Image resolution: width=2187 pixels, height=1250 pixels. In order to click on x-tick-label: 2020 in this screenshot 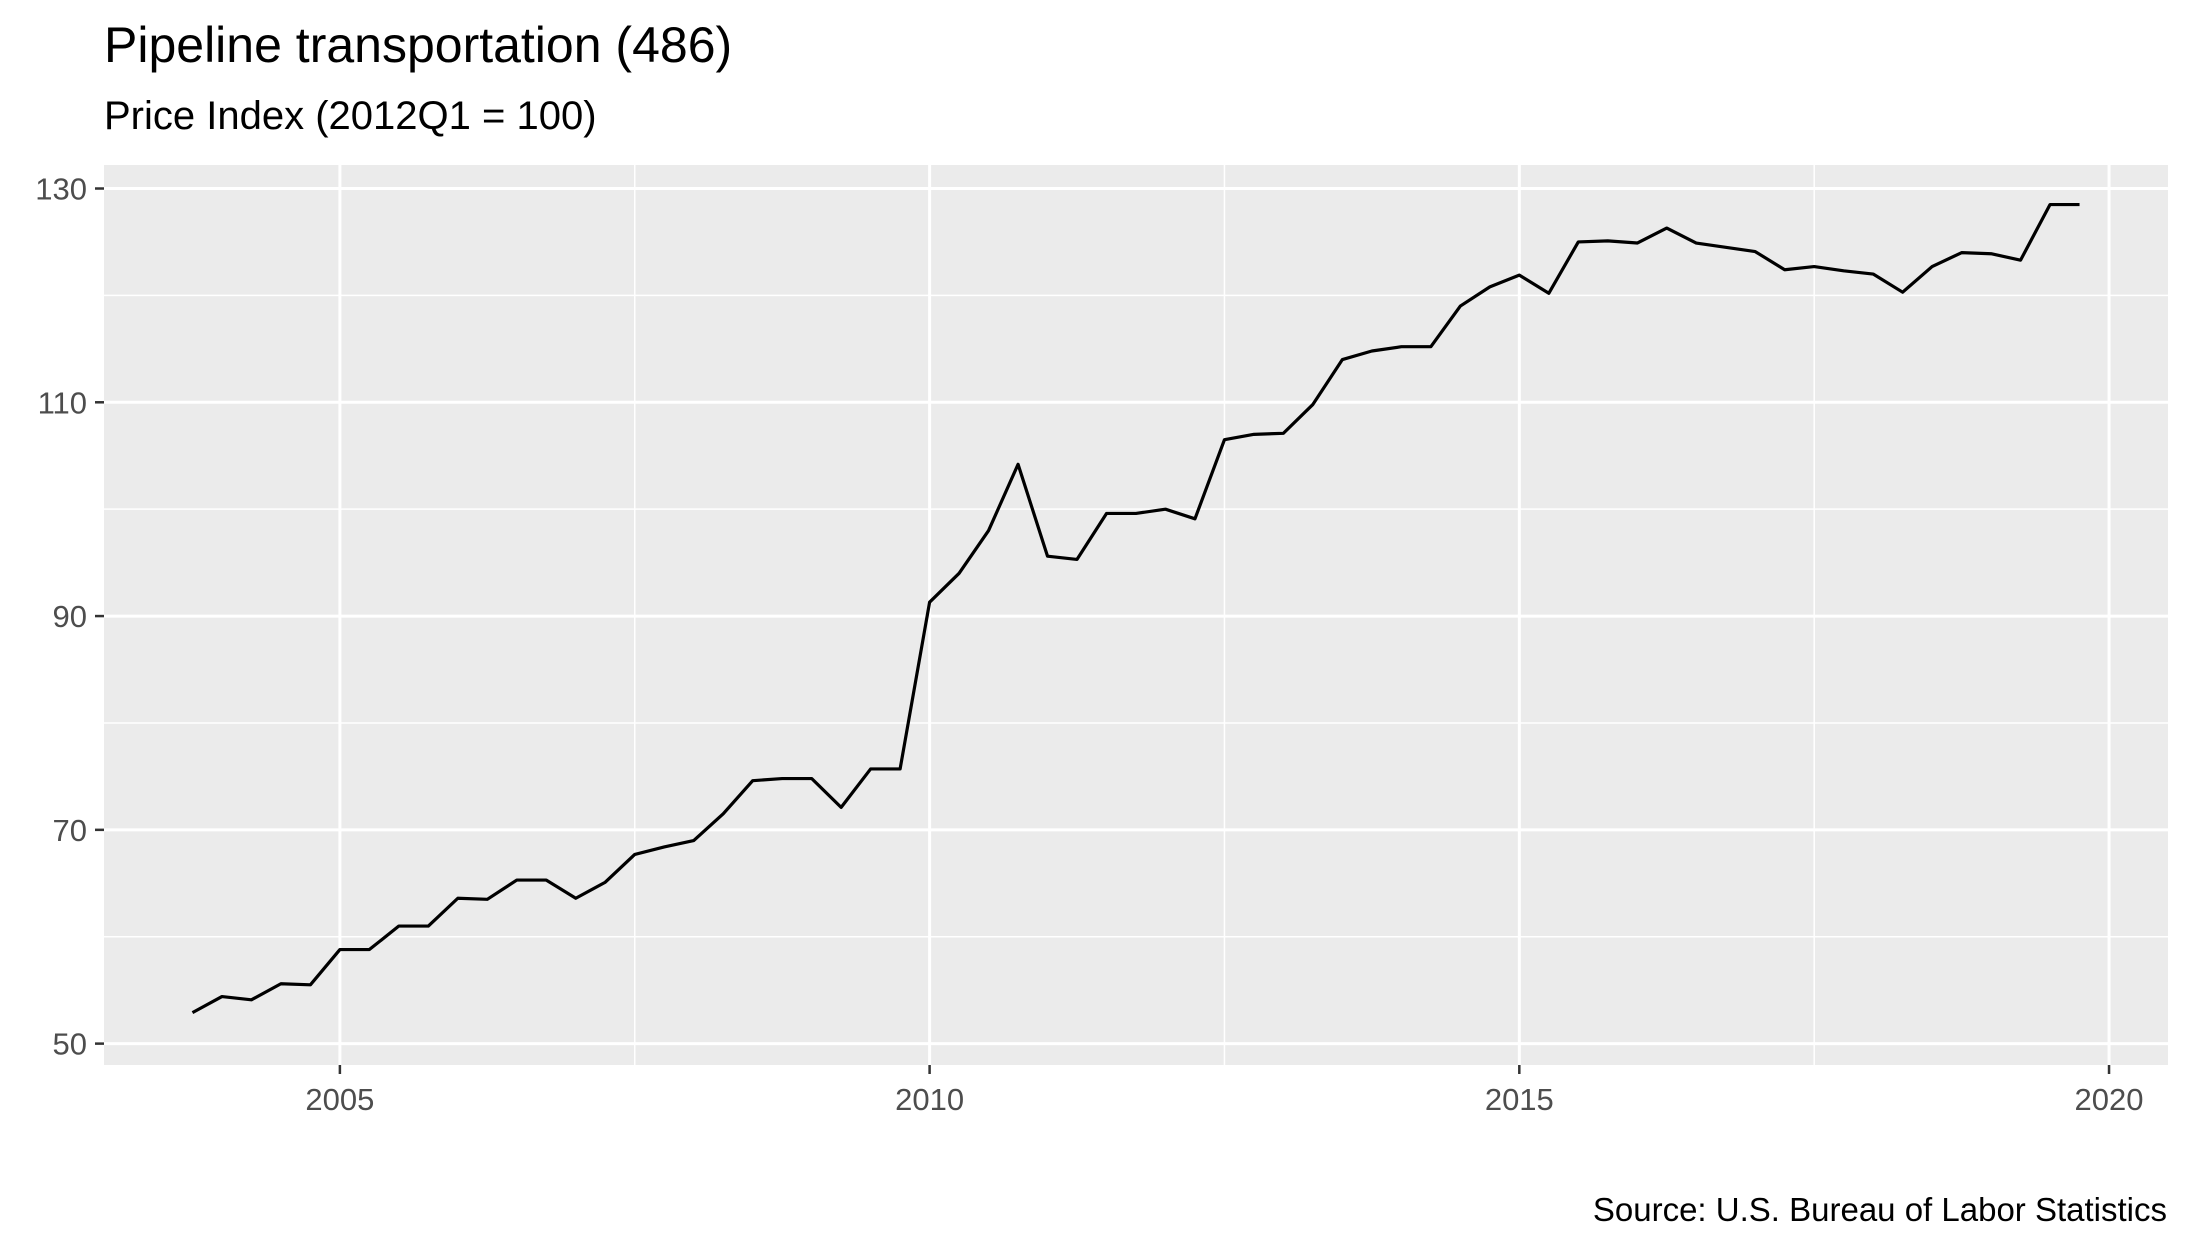, I will do `click(2109, 1099)`.